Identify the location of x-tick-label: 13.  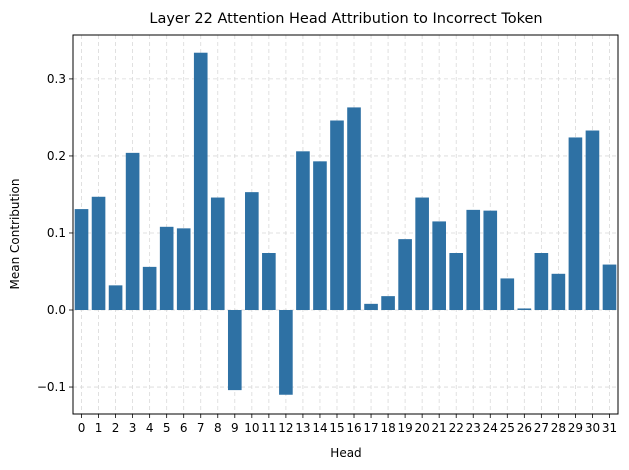
(302, 428).